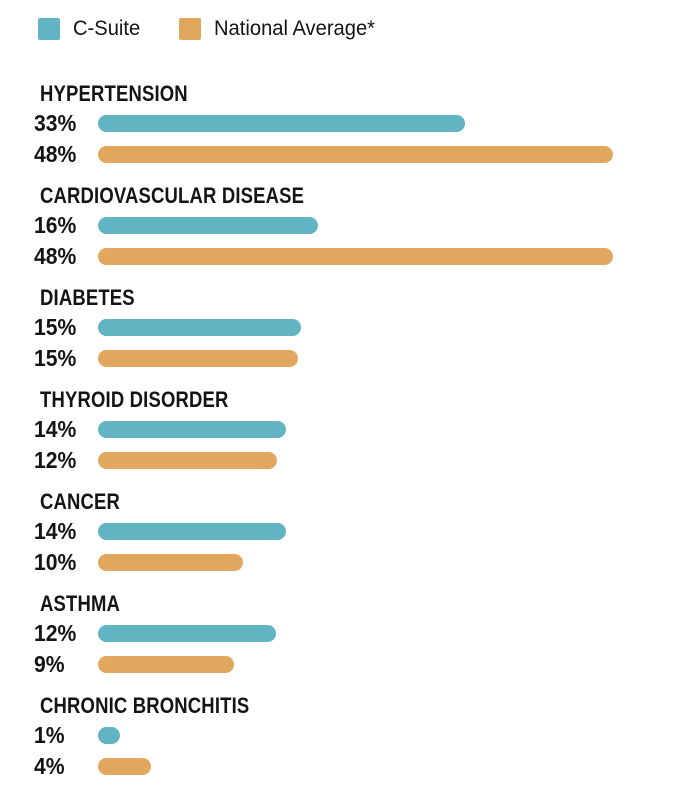 Image resolution: width=676 pixels, height=804 pixels. What do you see at coordinates (355, 400) in the screenshot?
I see `category-title-row: THYROID DISORDER` at bounding box center [355, 400].